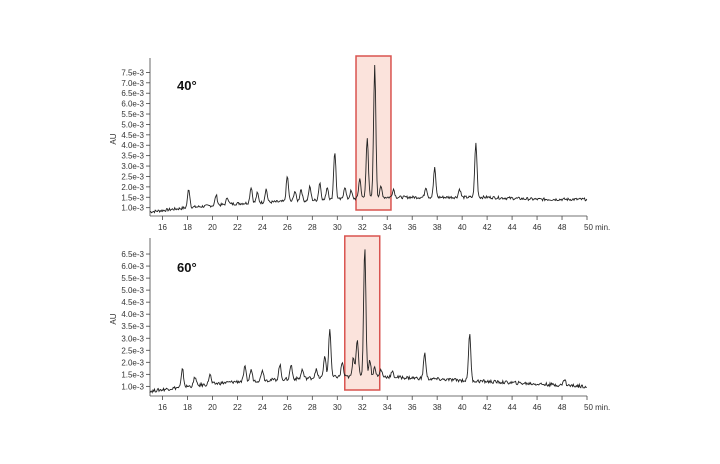 The height and width of the screenshot is (464, 720). Describe the element at coordinates (132, 83) in the screenshot. I see `y-tick-label: 7.0e-3` at that location.